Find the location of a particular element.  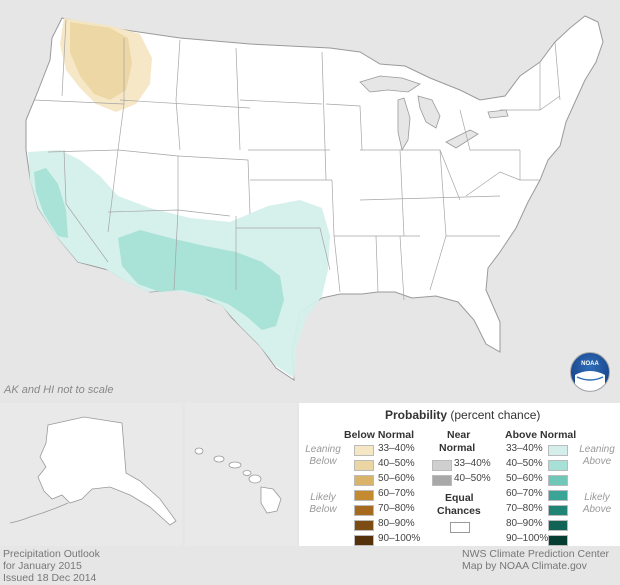

near-normal-header-1: Near is located at coordinates (459, 435).